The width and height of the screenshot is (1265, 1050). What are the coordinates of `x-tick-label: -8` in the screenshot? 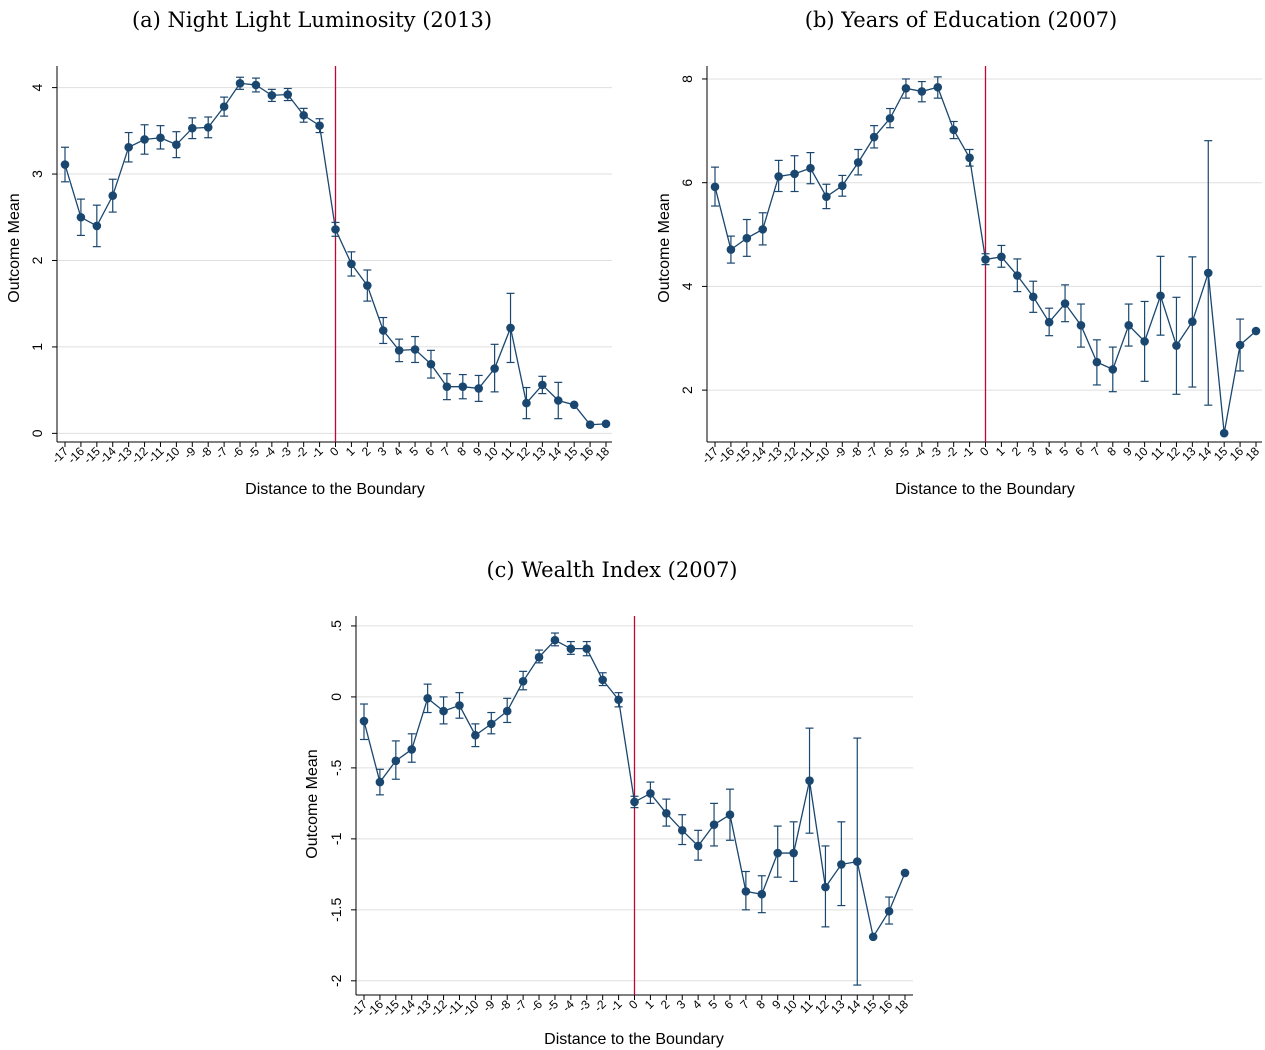 It's located at (206, 453).